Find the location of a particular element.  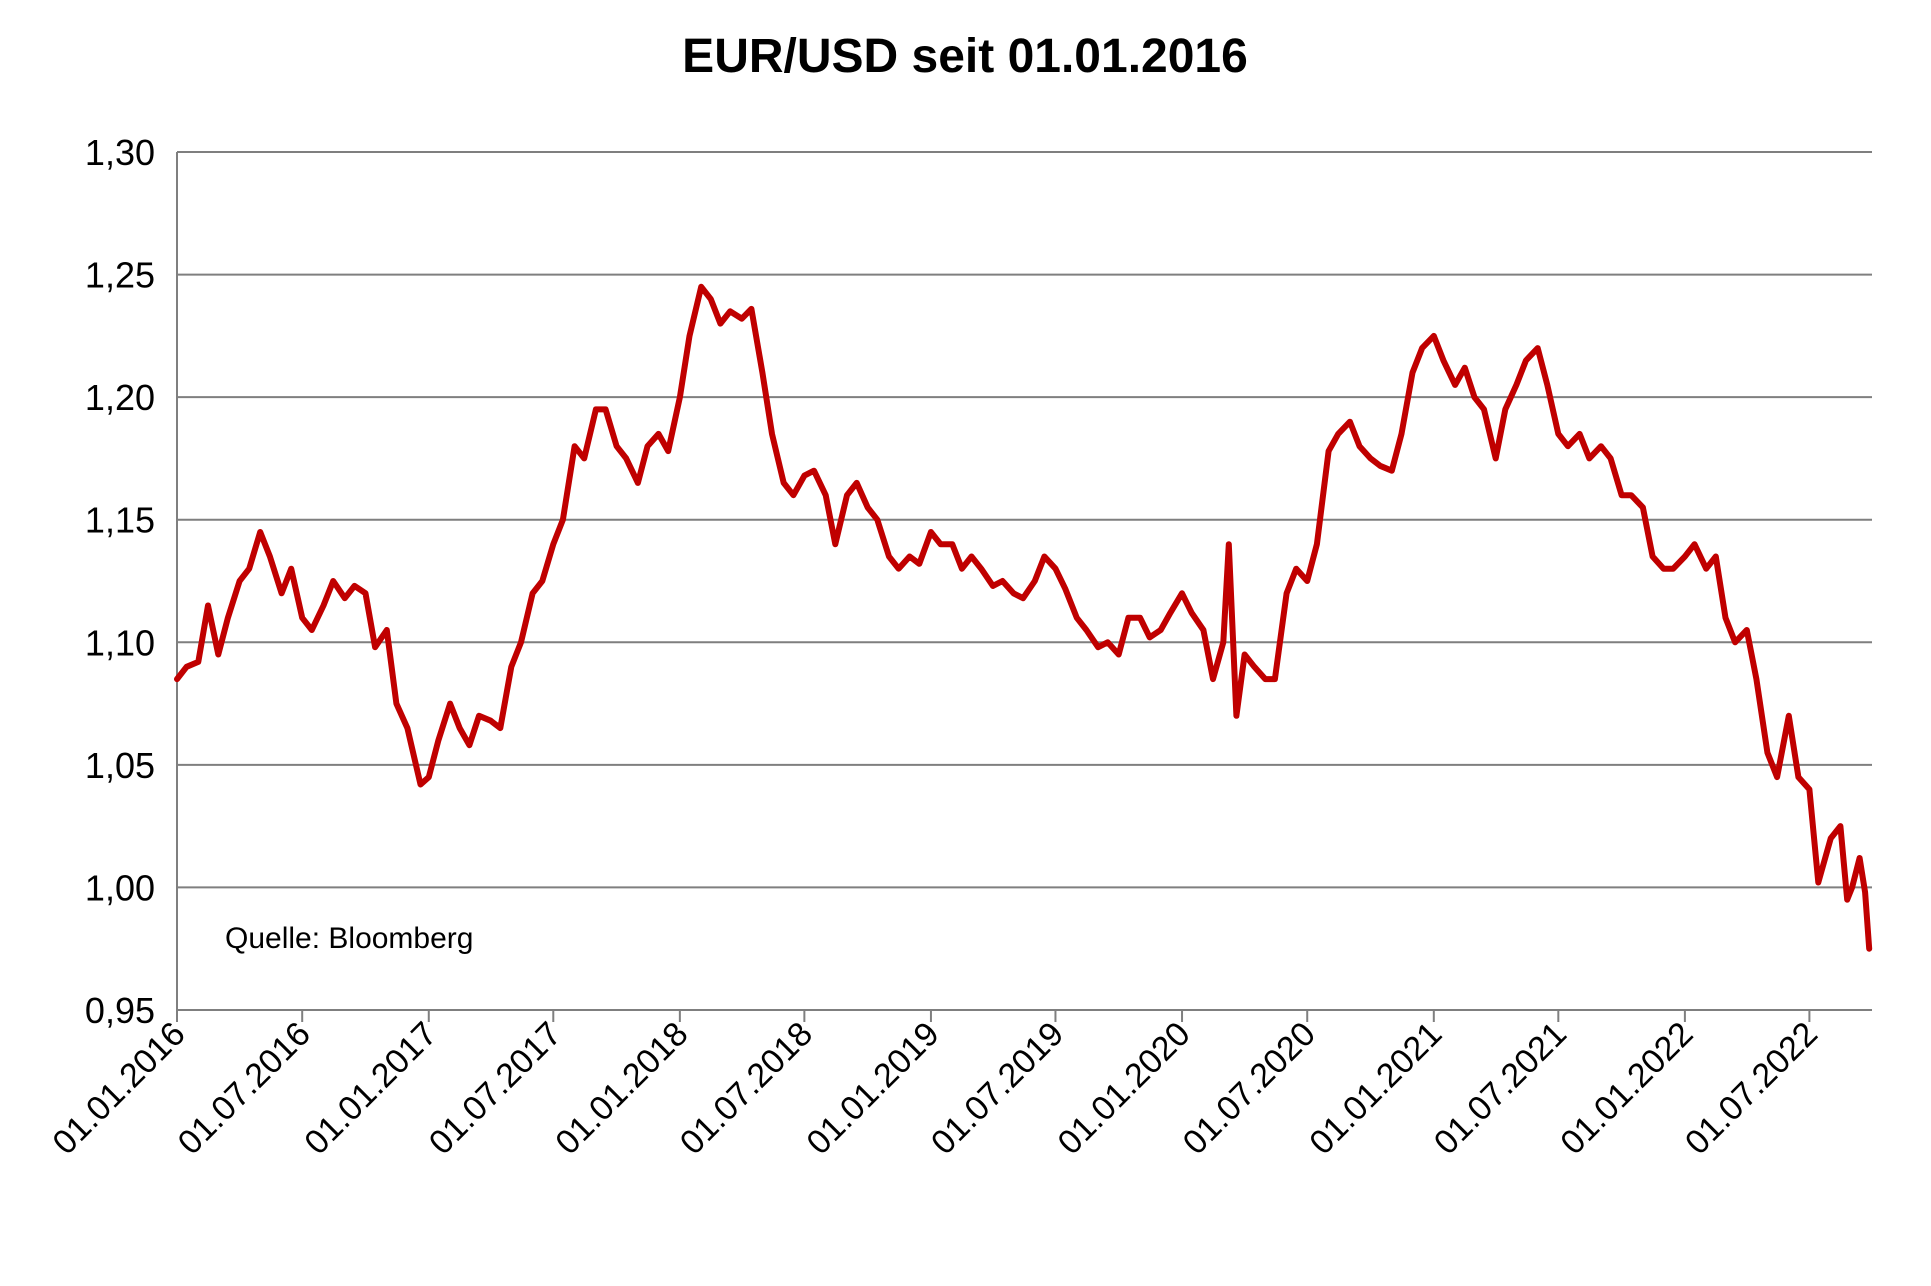

y-tick-label: 1,10 is located at coordinates (120, 642).